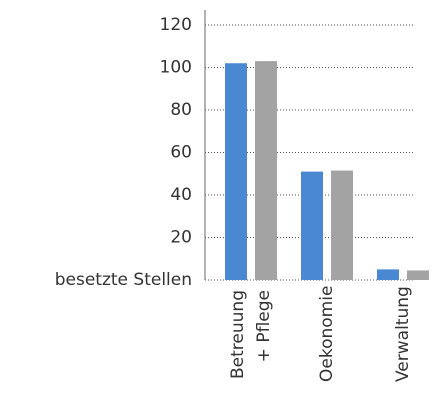 The width and height of the screenshot is (446, 414). I want to click on y-tick-label: 60, so click(181, 153).